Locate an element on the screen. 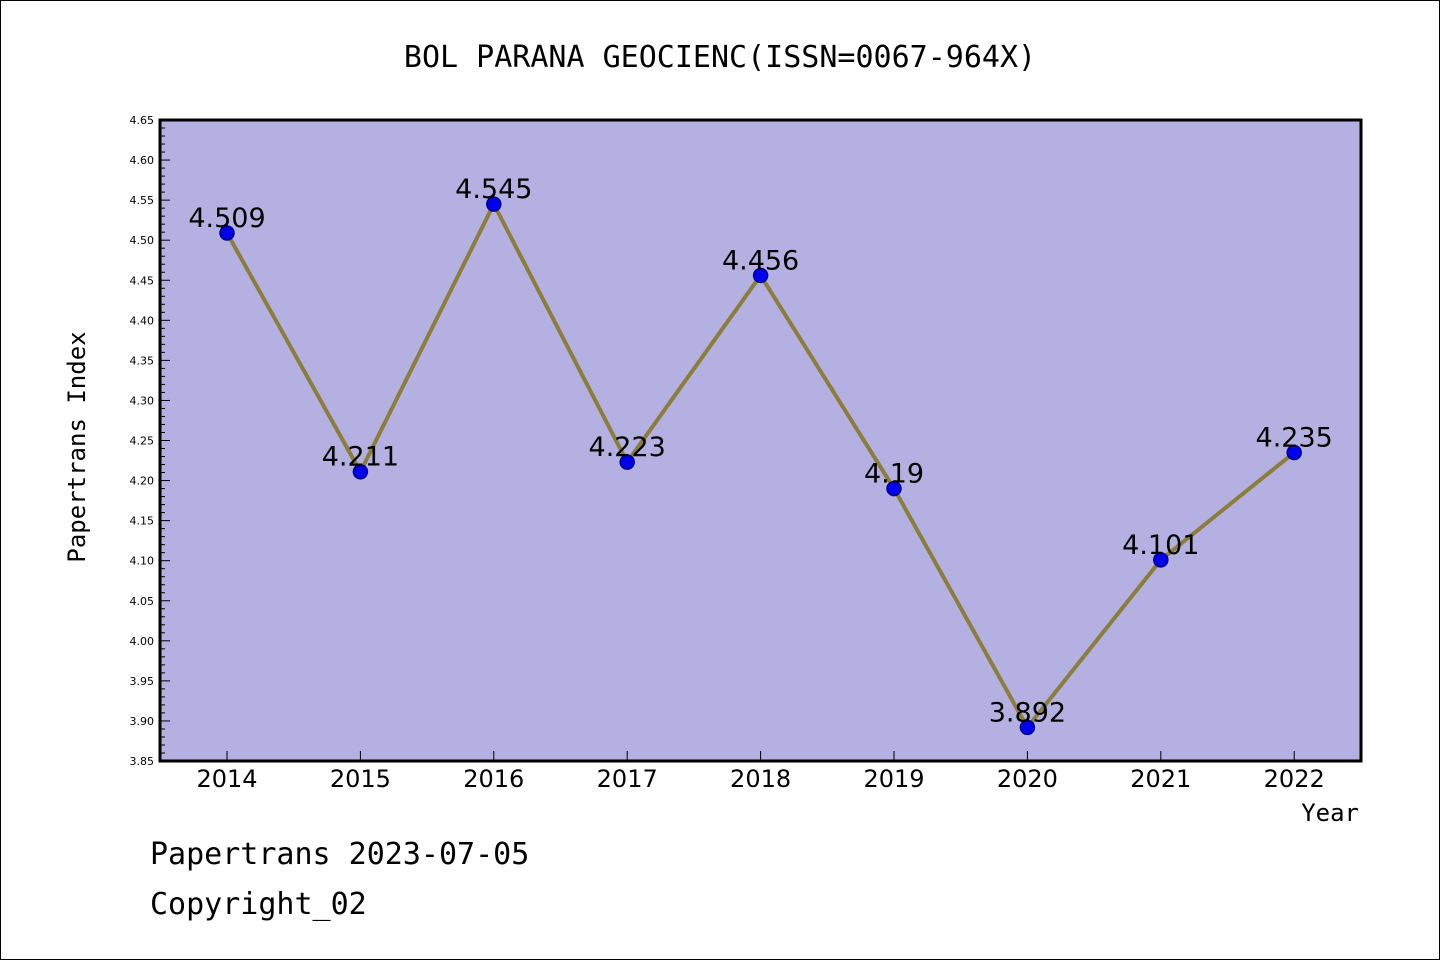 This screenshot has height=964, width=1440. x-tick-label: 2015 is located at coordinates (360, 779).